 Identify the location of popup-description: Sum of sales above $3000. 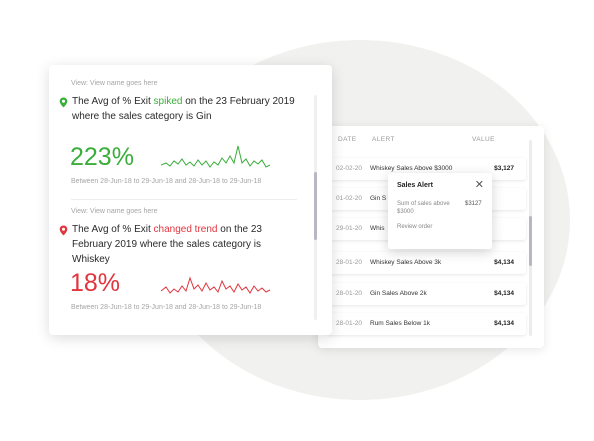
(423, 208).